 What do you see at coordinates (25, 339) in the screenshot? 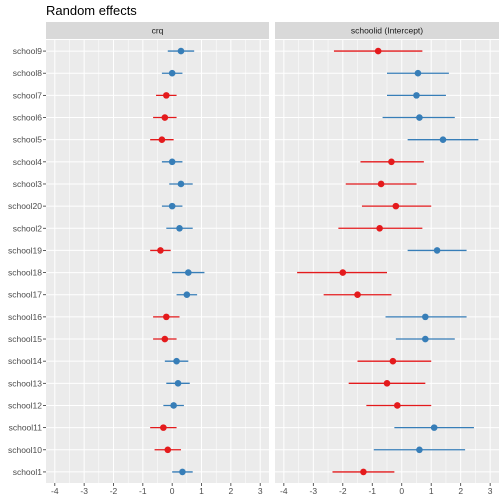
I see `category-label: school15` at bounding box center [25, 339].